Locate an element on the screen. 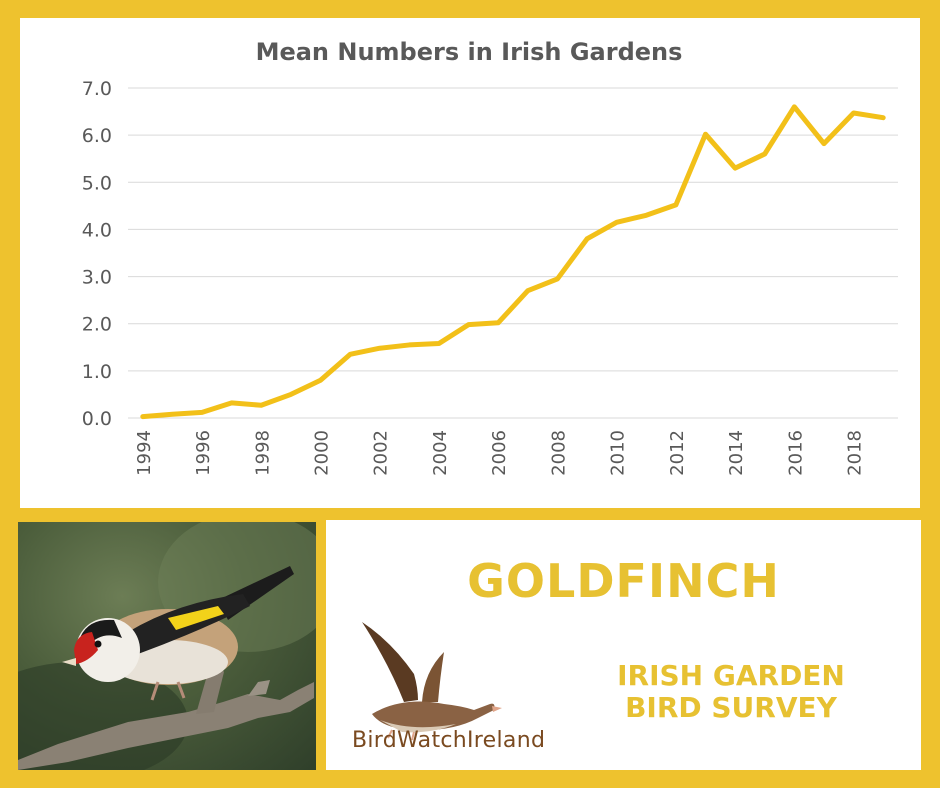 The image size is (940, 788). y-tick-label: 5.0 is located at coordinates (97, 183).